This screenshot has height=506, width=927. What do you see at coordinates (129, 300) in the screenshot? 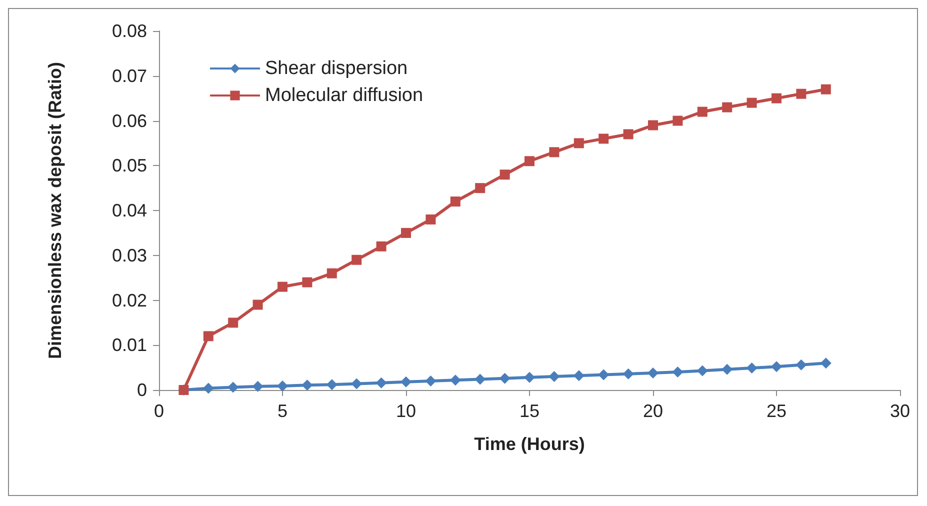
I see `y-tick-label: 0.02` at bounding box center [129, 300].